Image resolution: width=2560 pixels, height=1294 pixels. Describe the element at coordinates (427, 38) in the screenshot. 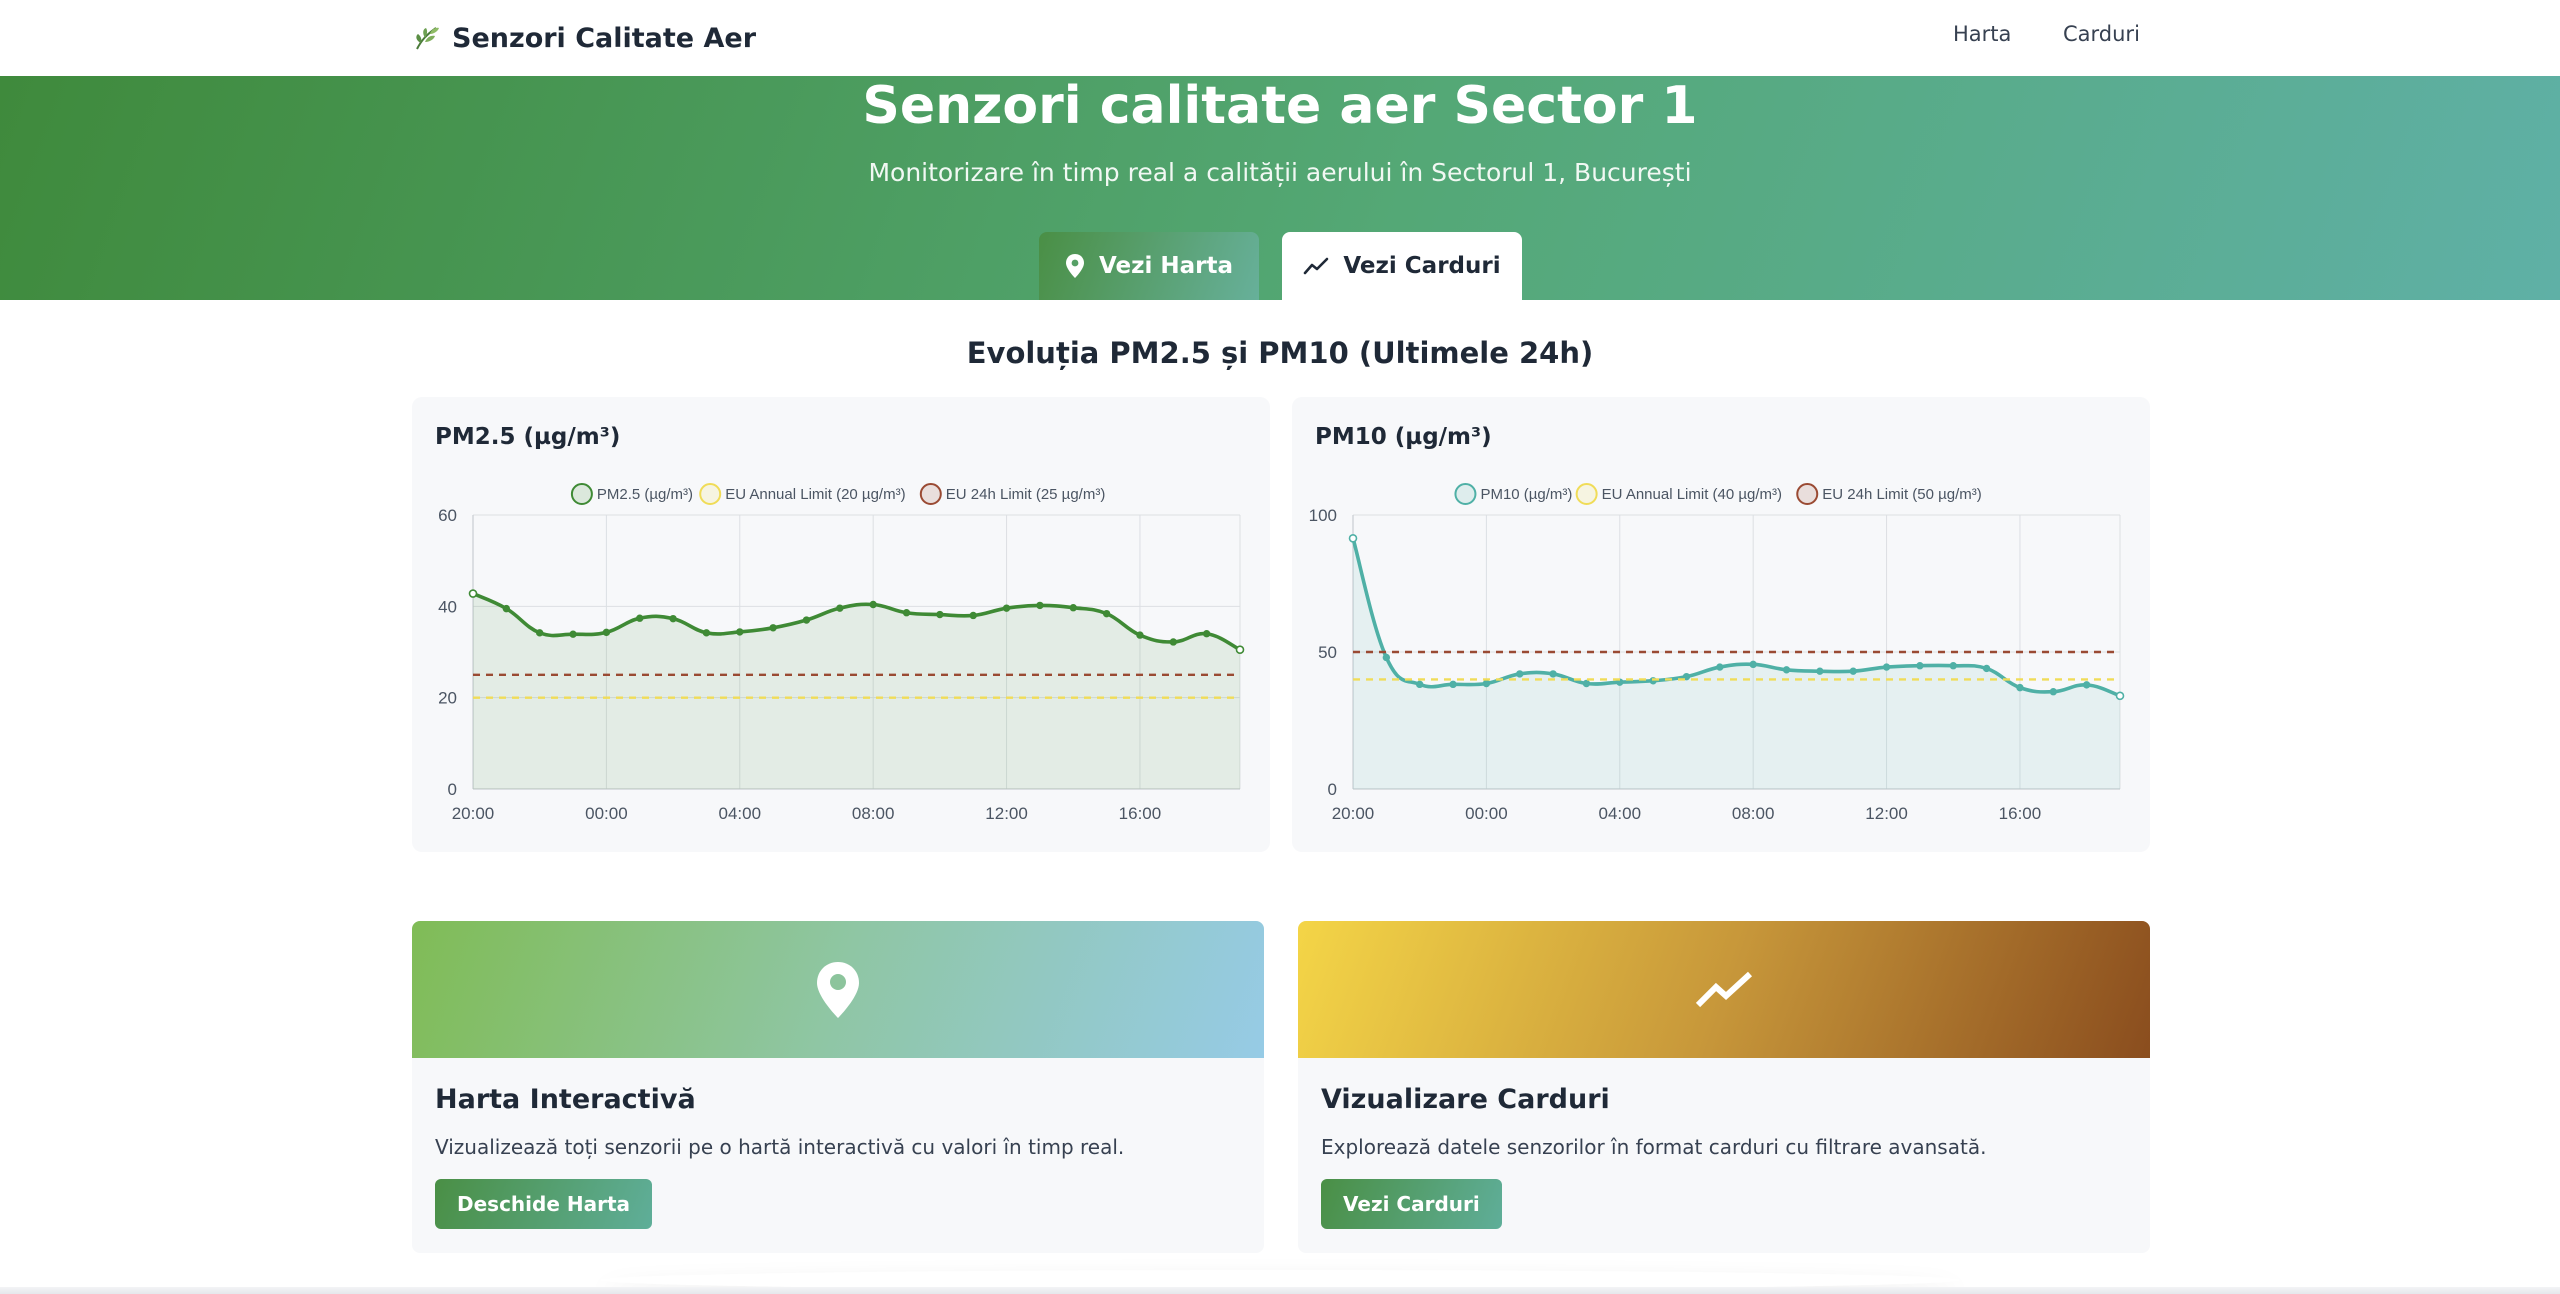

I see `leaf-icon` at that location.